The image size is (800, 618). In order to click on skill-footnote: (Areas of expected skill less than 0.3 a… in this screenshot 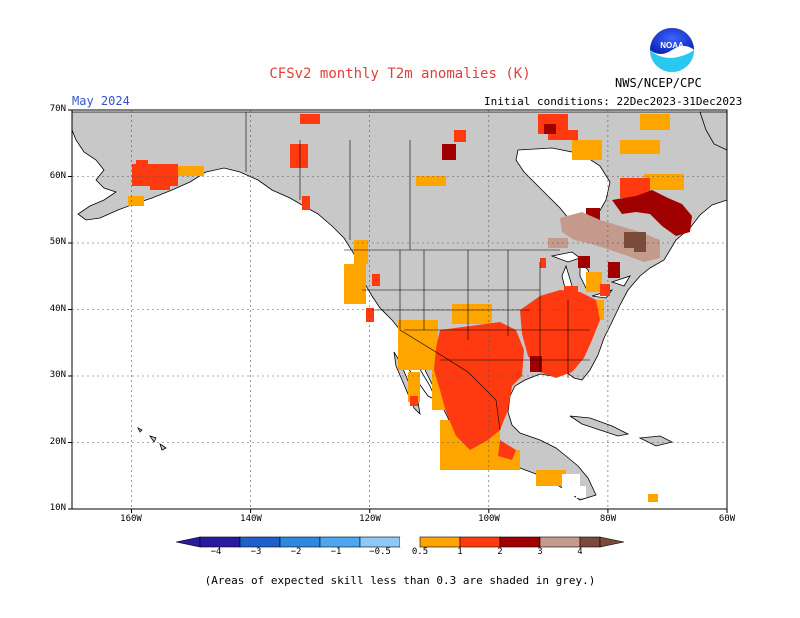, I will do `click(400, 580)`.